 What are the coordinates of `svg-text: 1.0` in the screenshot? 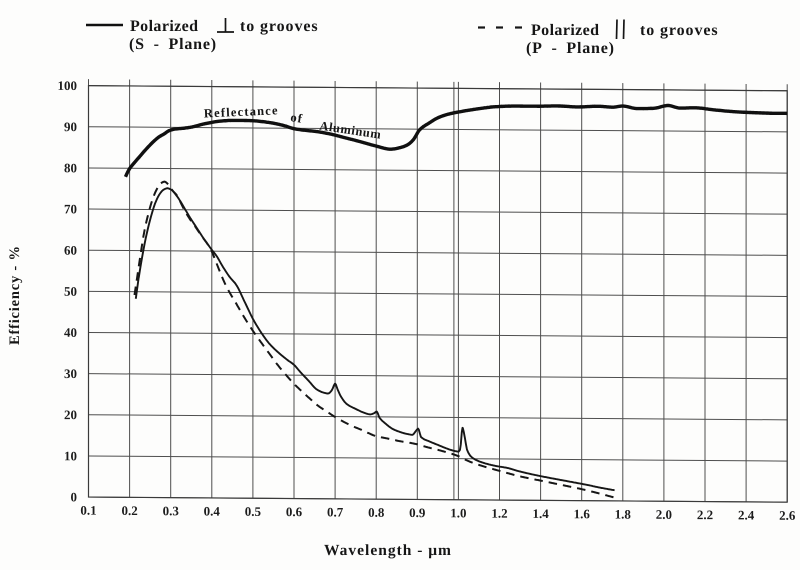 It's located at (458, 512).